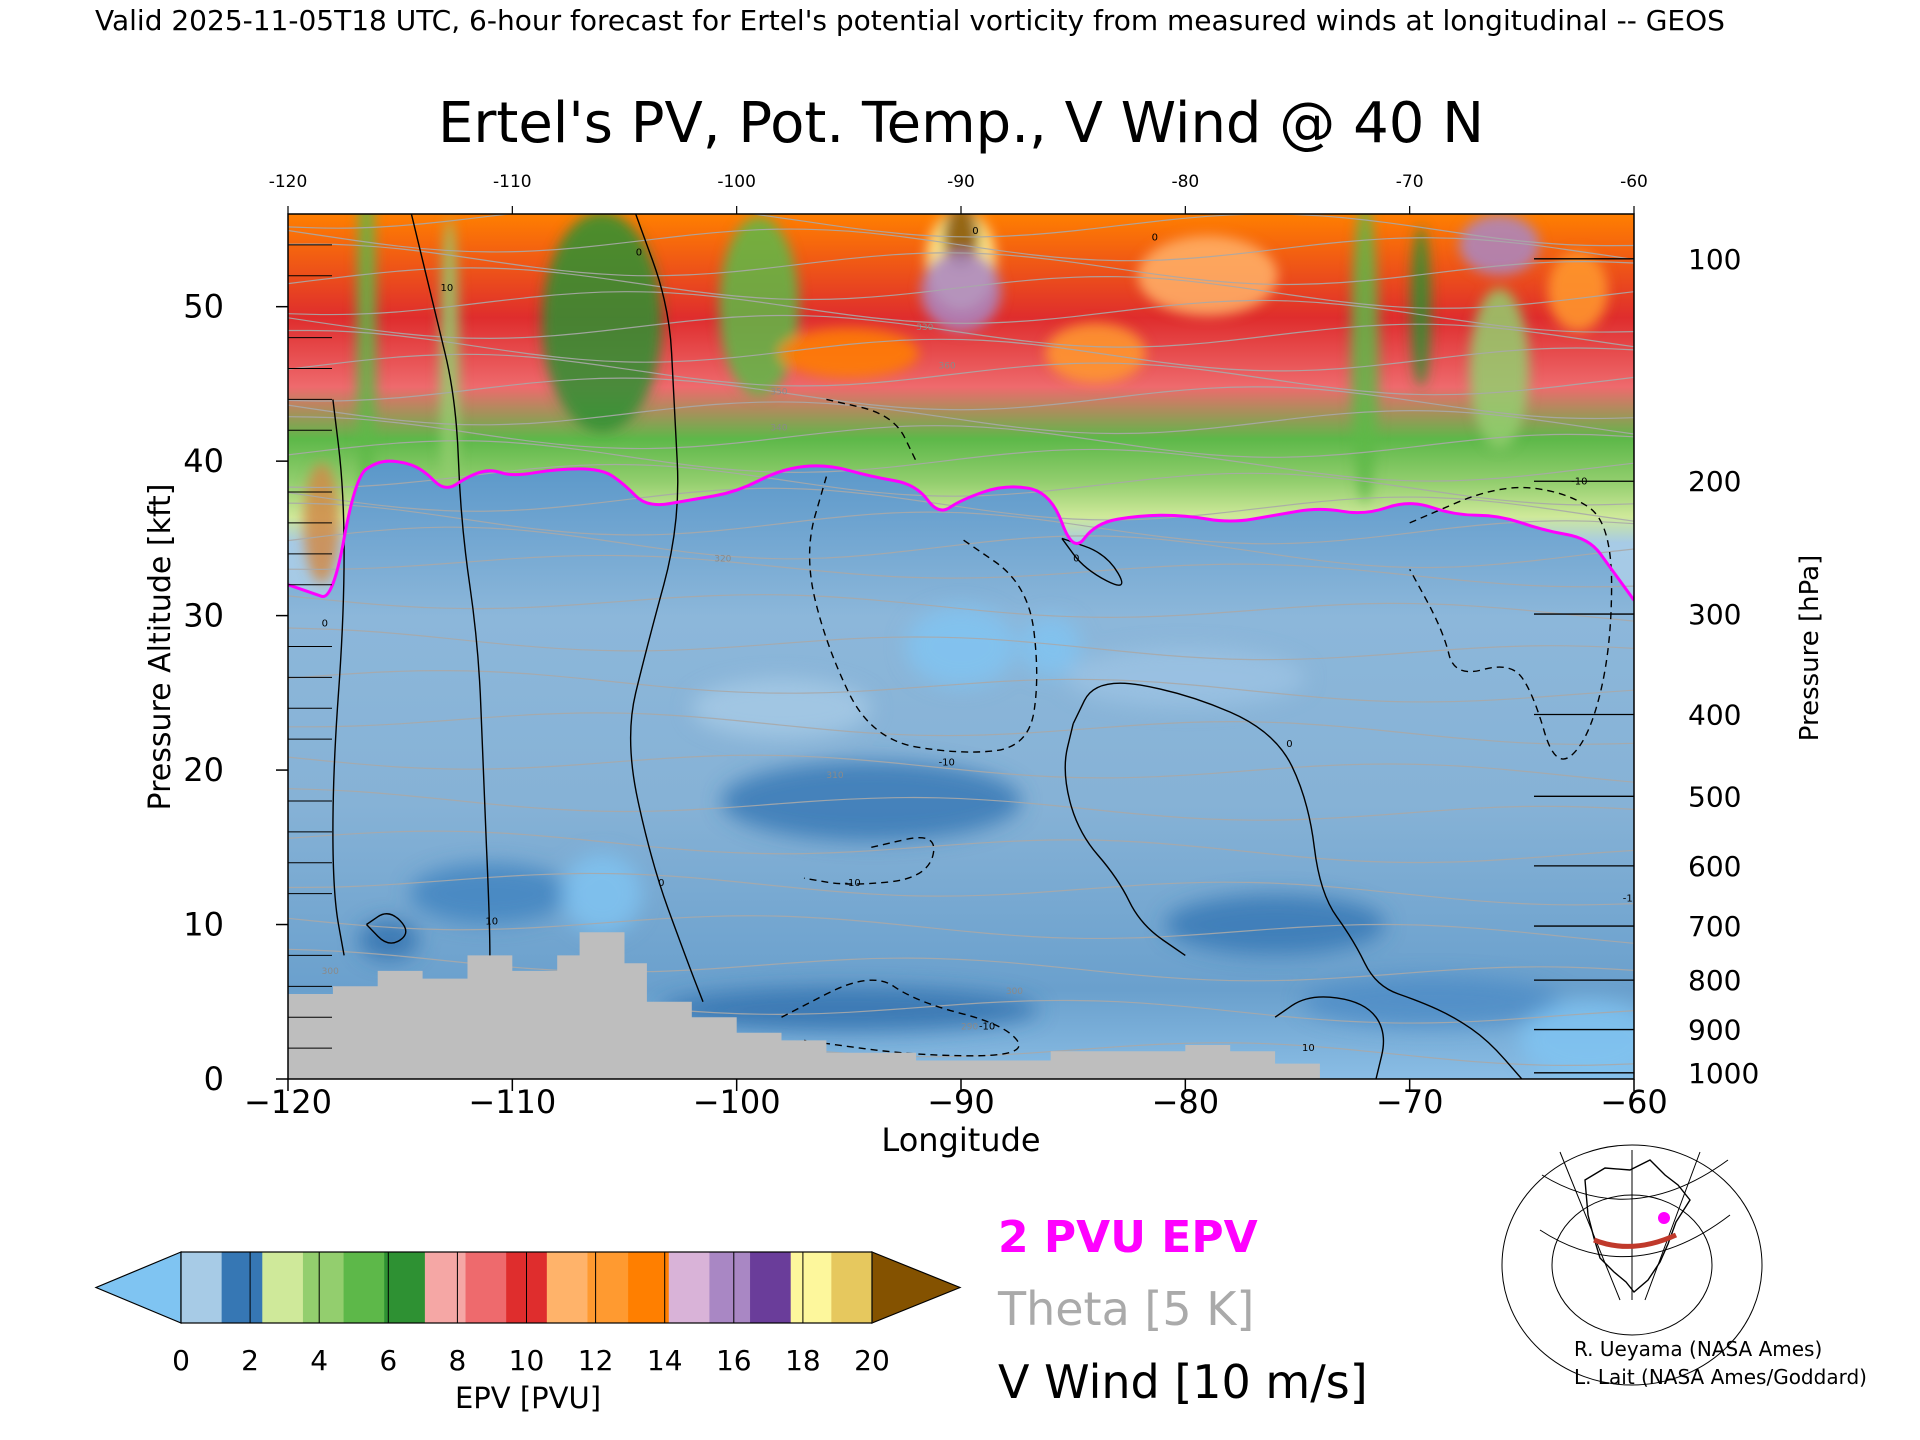  Describe the element at coordinates (834, 776) in the screenshot. I see `theta-label-5: 310` at that location.